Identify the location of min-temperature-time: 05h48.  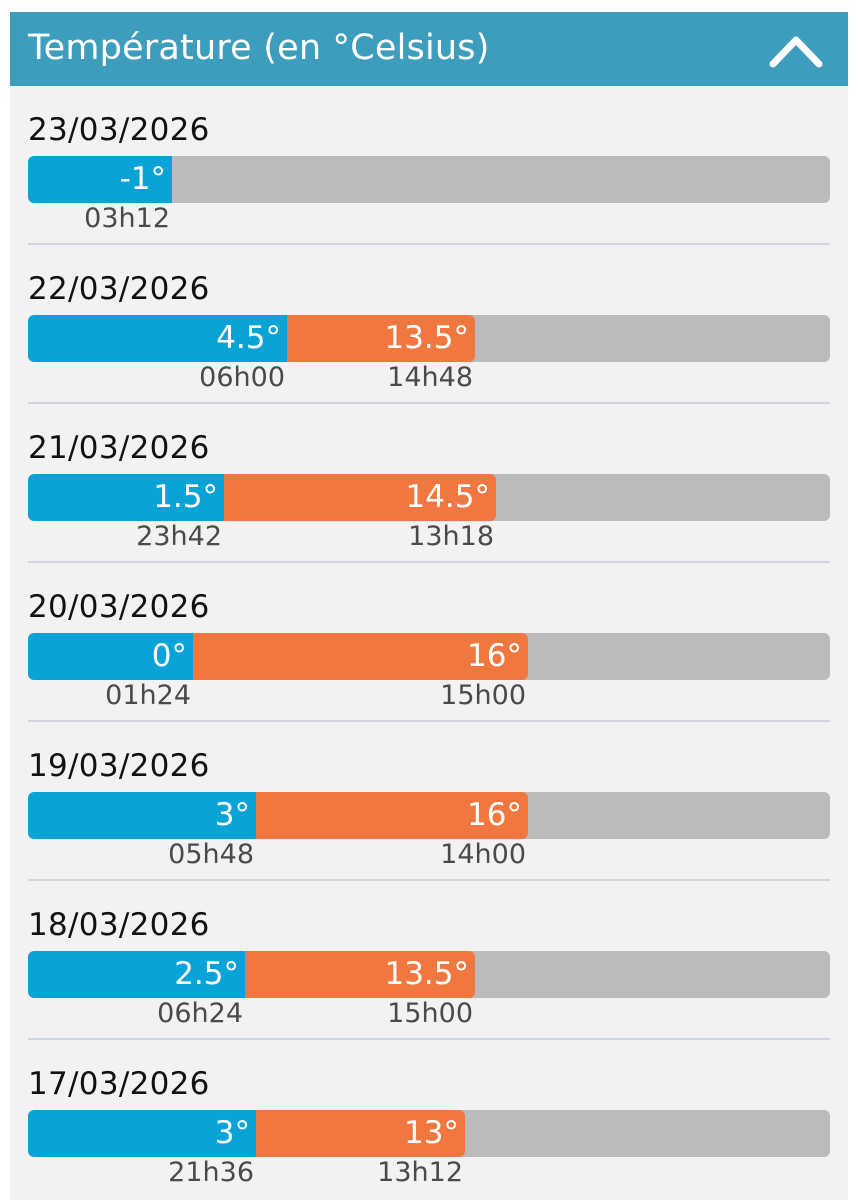
(211, 854).